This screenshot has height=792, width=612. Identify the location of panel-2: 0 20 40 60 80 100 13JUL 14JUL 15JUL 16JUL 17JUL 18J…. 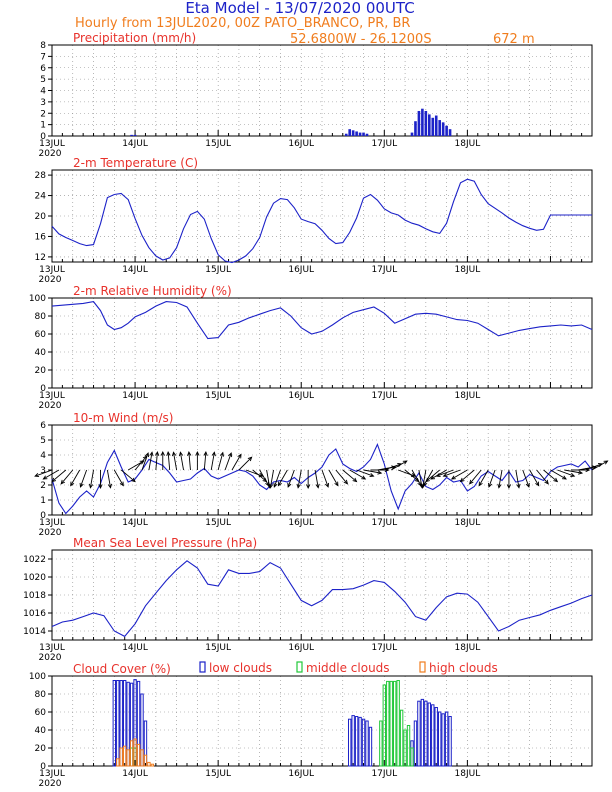
(311, 347).